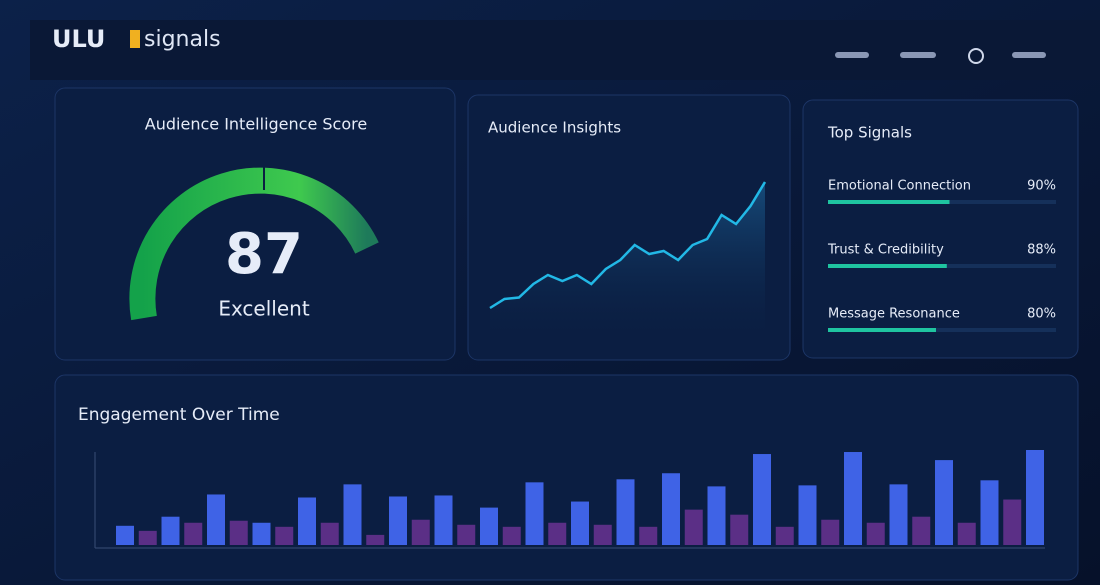  Describe the element at coordinates (894, 314) in the screenshot. I see `signal-name: Message Resonance` at that location.